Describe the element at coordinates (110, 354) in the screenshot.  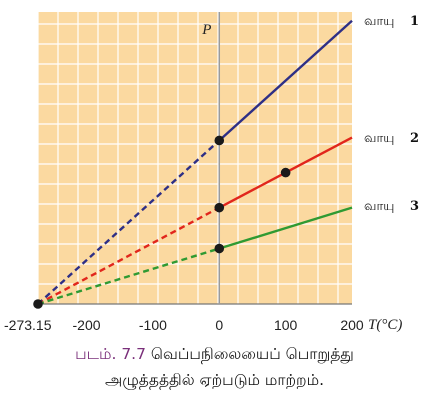
I see `figure-number: படம். 7.7` at that location.